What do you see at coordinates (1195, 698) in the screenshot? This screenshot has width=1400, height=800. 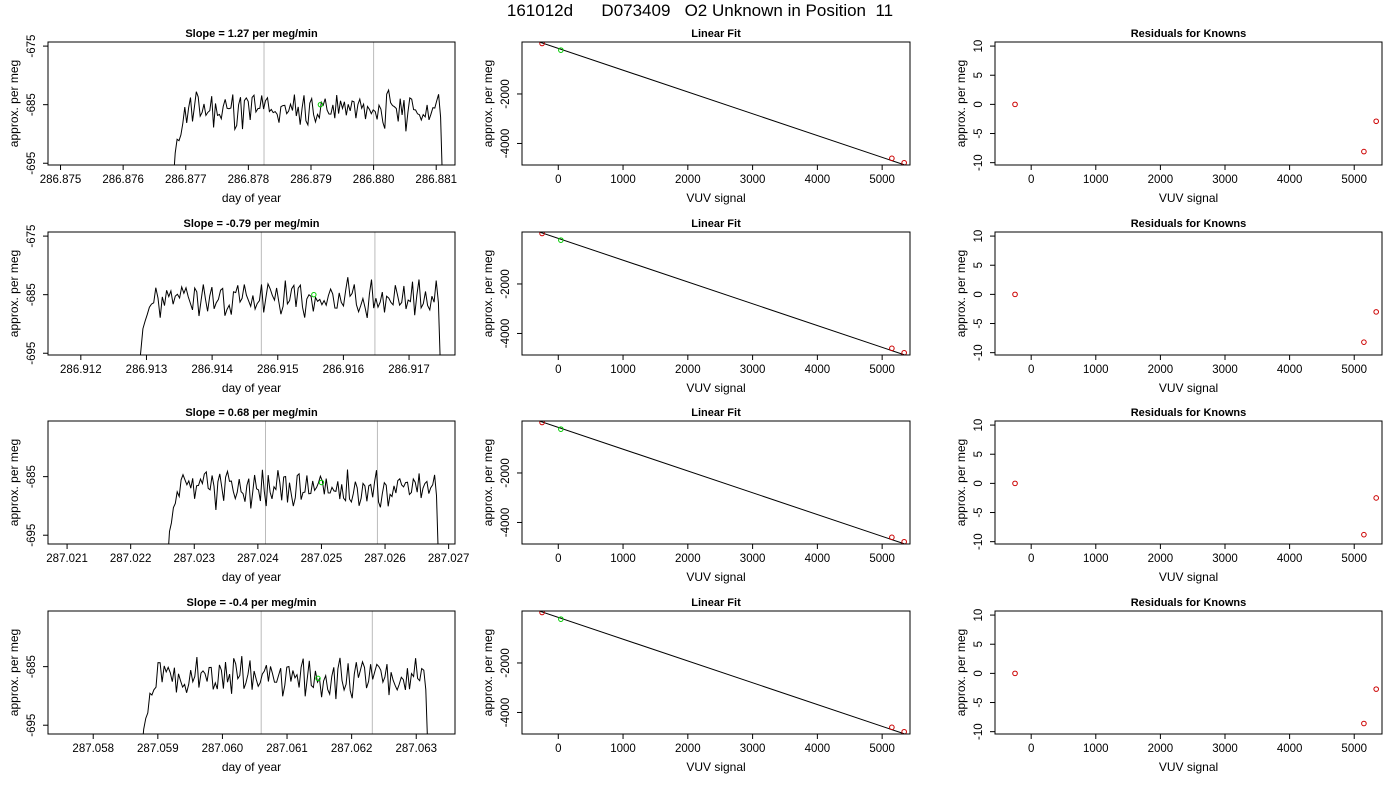 I see `resid-plot-area` at bounding box center [1195, 698].